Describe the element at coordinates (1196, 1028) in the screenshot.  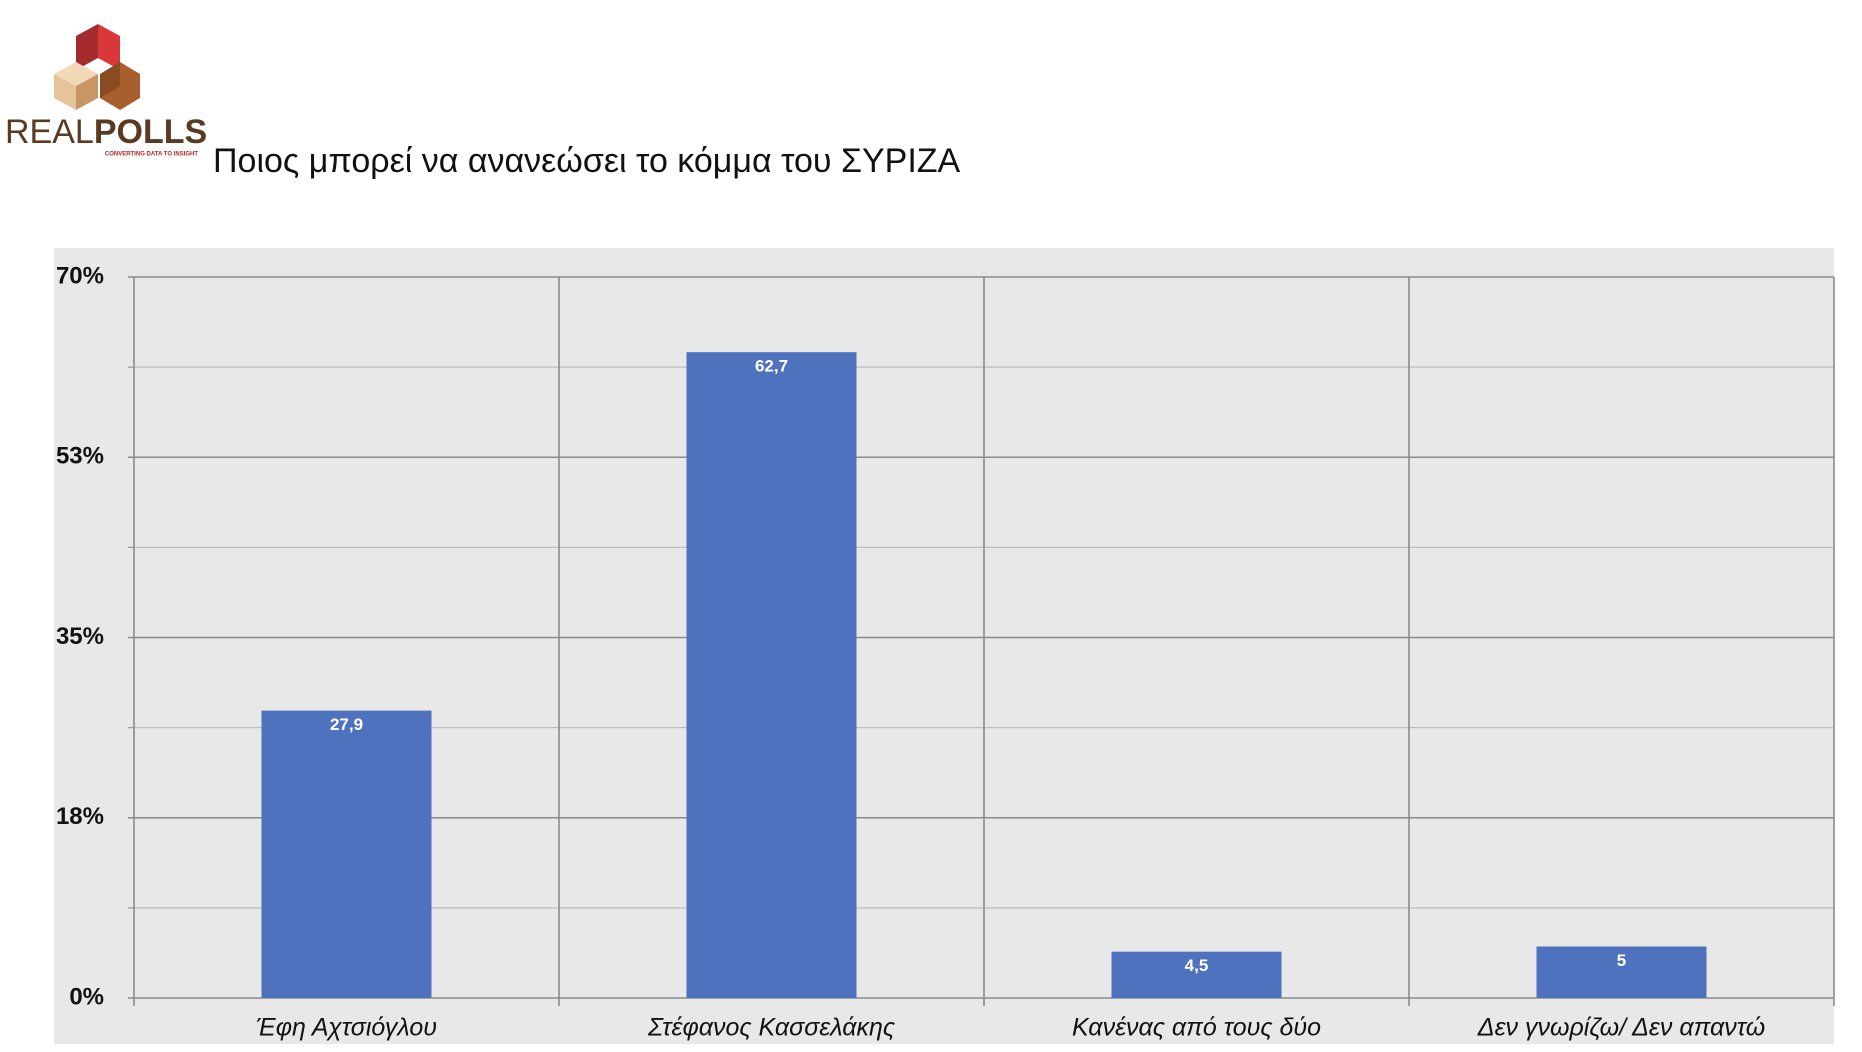
I see `x-tick-label: Κανένας από τους δύο` at that location.